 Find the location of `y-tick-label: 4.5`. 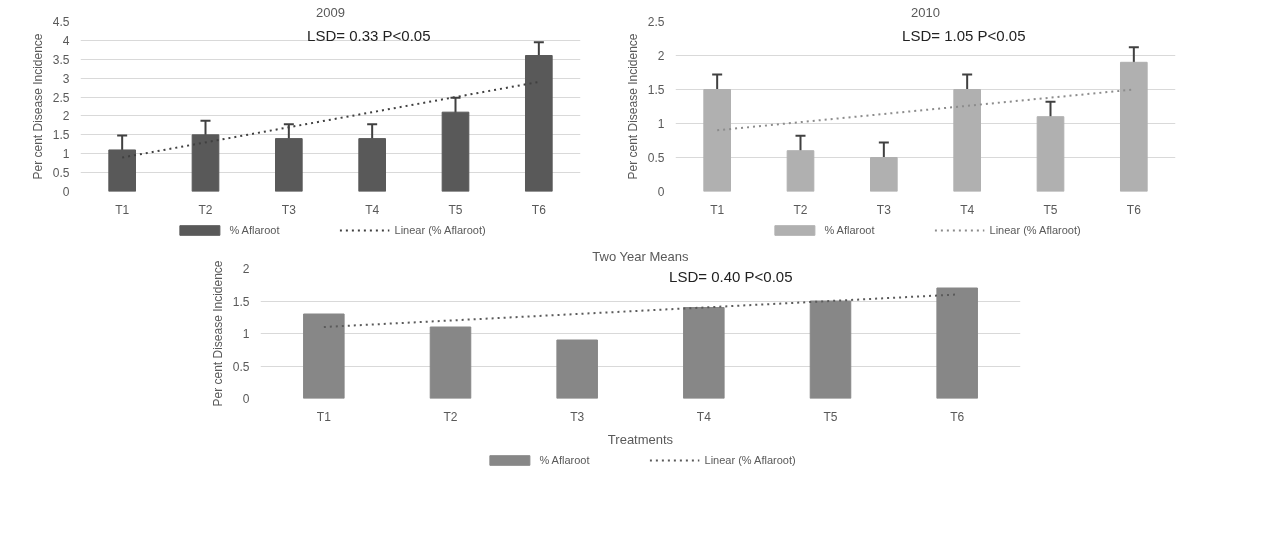

y-tick-label: 4.5 is located at coordinates (61, 22).